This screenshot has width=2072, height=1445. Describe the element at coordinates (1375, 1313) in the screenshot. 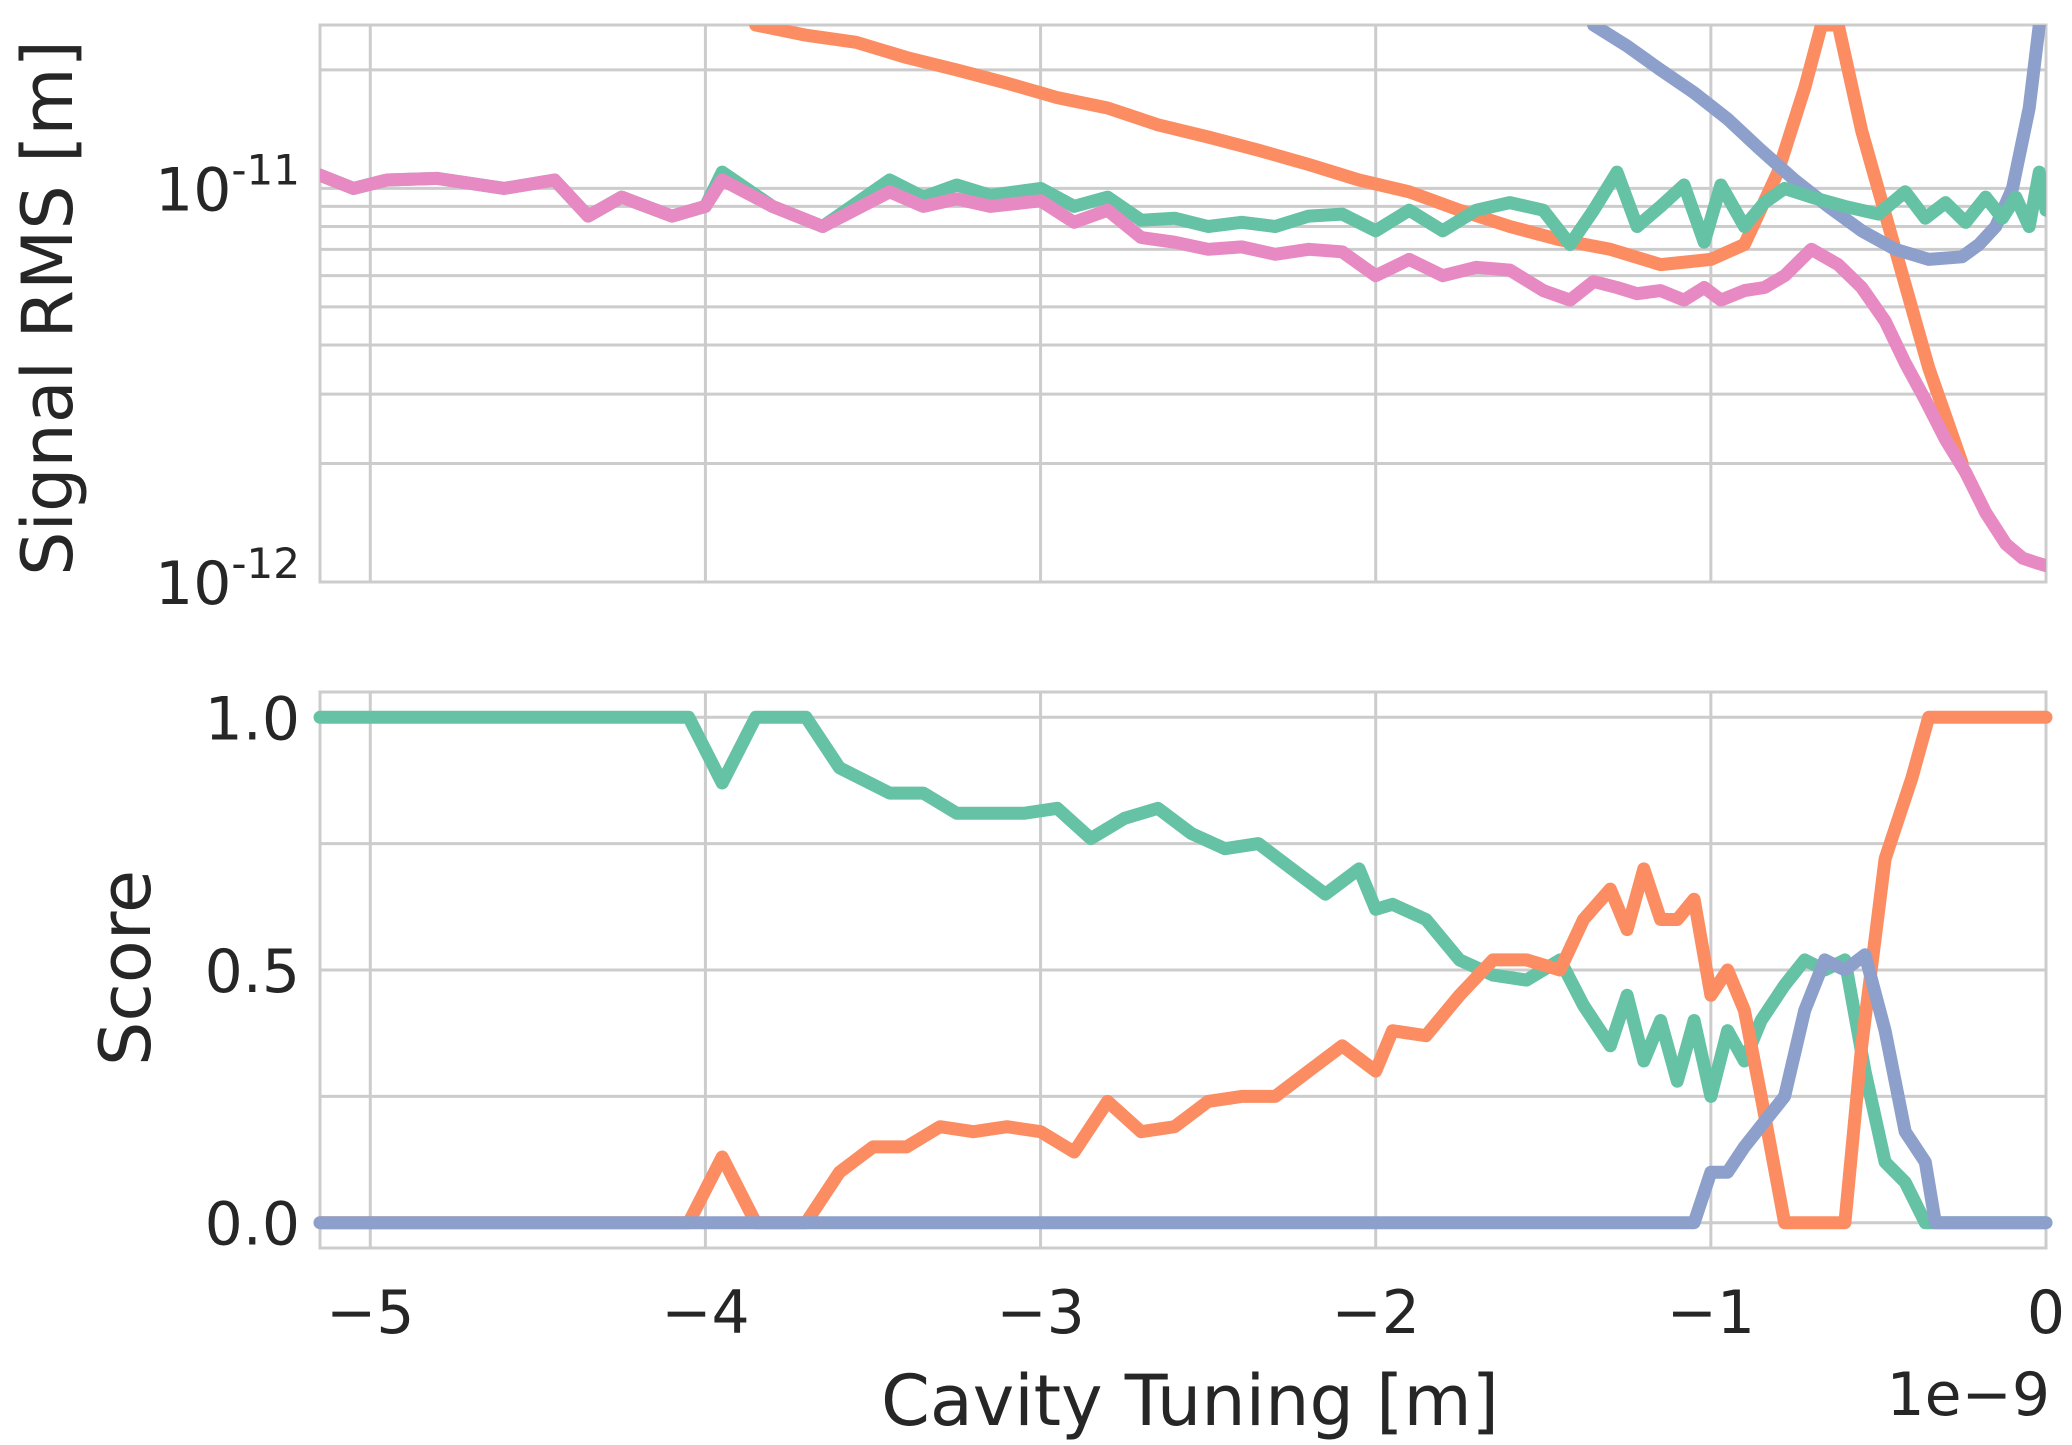

I see `x-tick-label-3: −2` at that location.